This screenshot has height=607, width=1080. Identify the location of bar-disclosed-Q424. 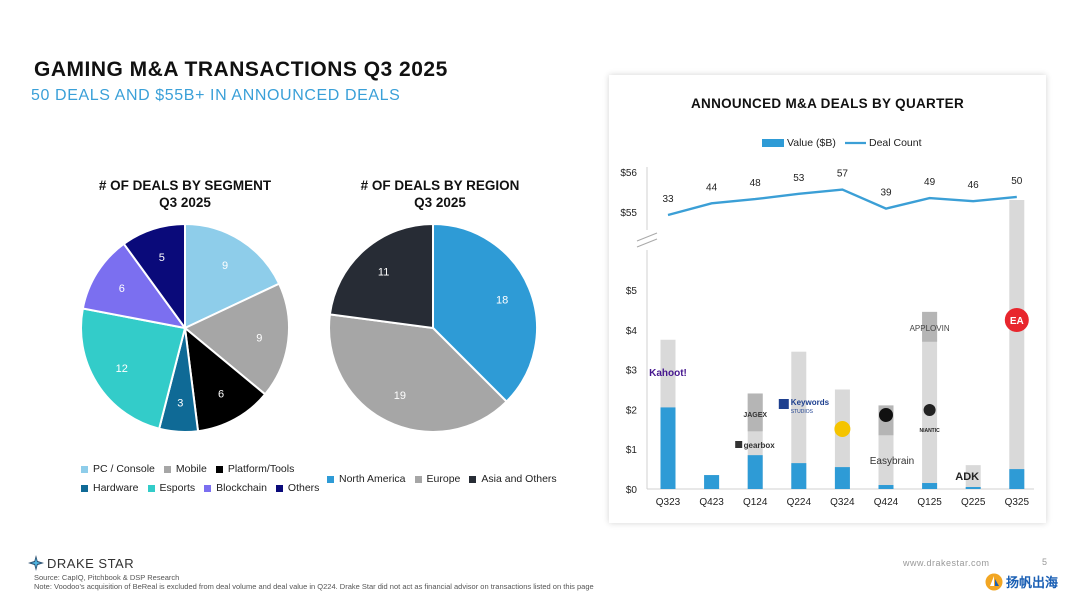
(886, 487).